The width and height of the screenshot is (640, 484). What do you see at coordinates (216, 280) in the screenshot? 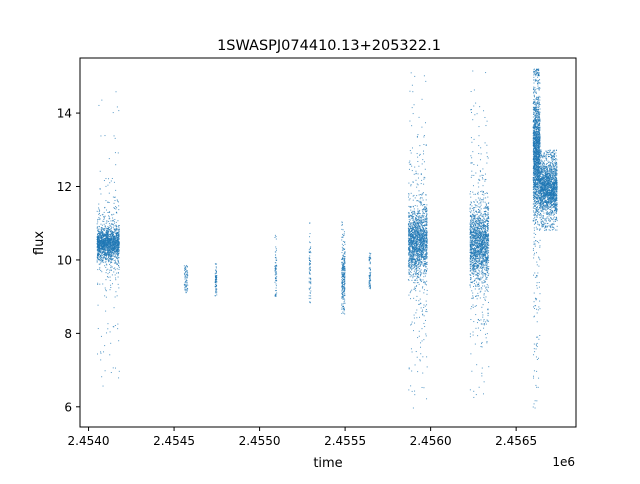
I see `point-cluster` at bounding box center [216, 280].